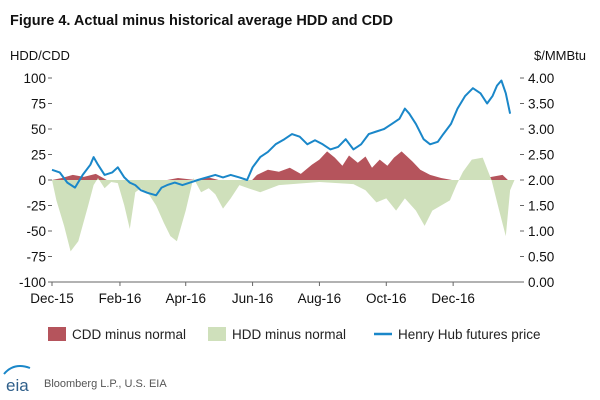 This screenshot has height=400, width=600. Describe the element at coordinates (38, 104) in the screenshot. I see `left-tick-label: 75` at that location.